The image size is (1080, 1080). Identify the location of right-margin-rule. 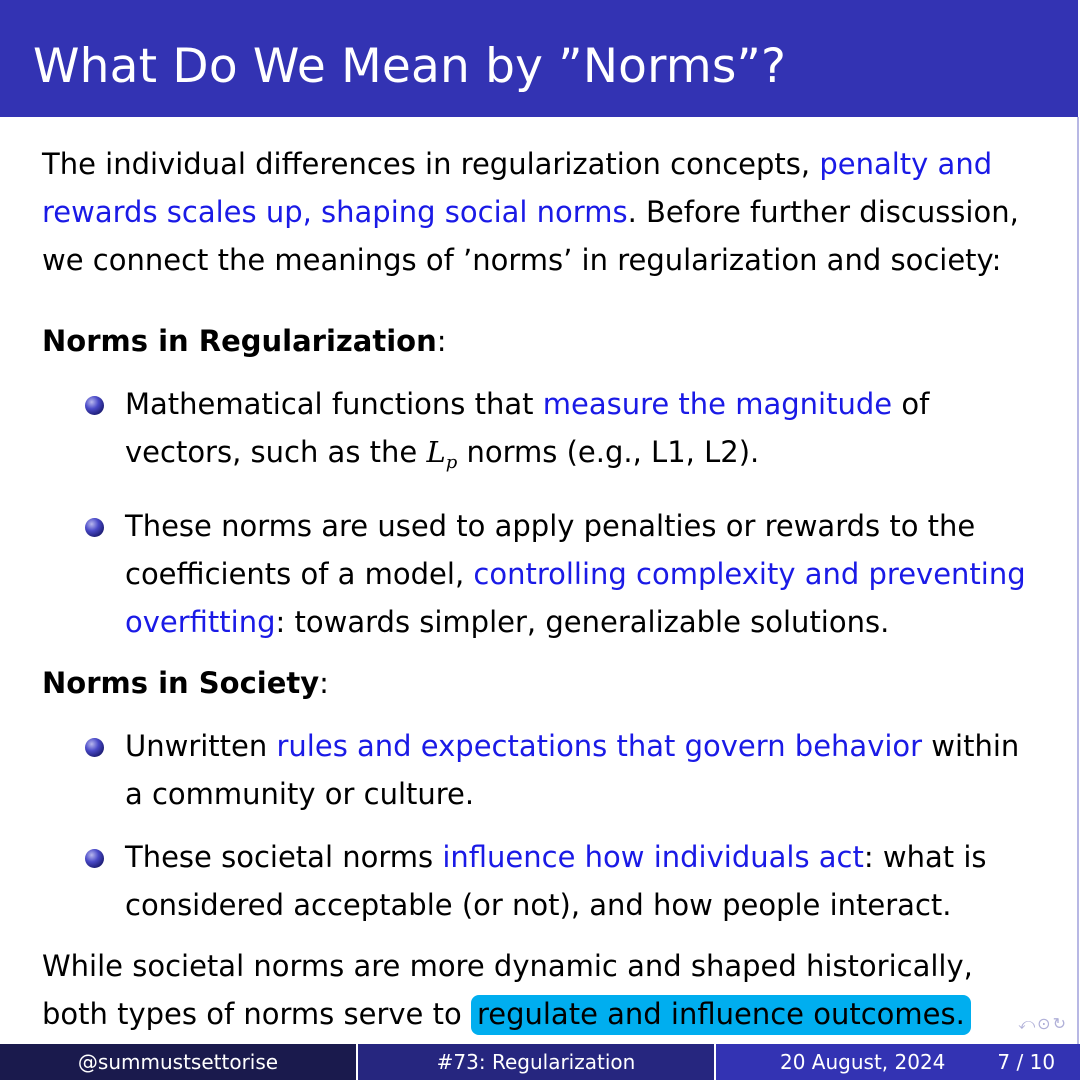
(1078, 580).